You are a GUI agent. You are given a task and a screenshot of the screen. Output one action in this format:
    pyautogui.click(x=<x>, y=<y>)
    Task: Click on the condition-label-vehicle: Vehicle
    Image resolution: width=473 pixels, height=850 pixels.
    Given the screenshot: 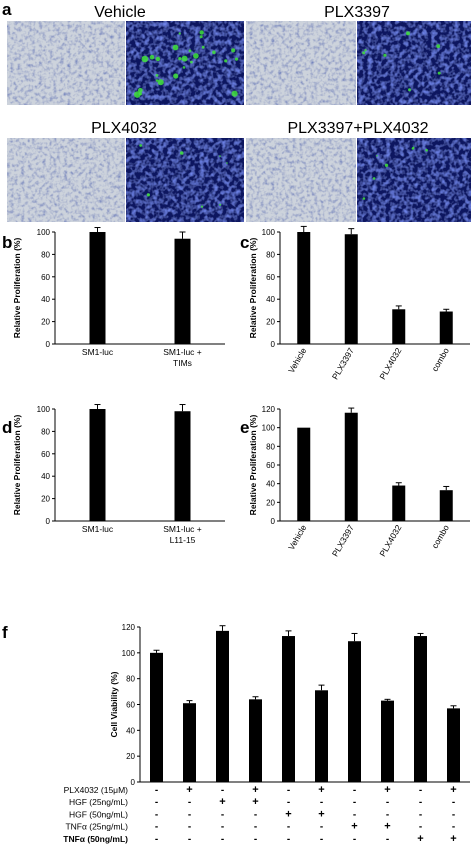 What is the action you would take?
    pyautogui.click(x=120, y=12)
    